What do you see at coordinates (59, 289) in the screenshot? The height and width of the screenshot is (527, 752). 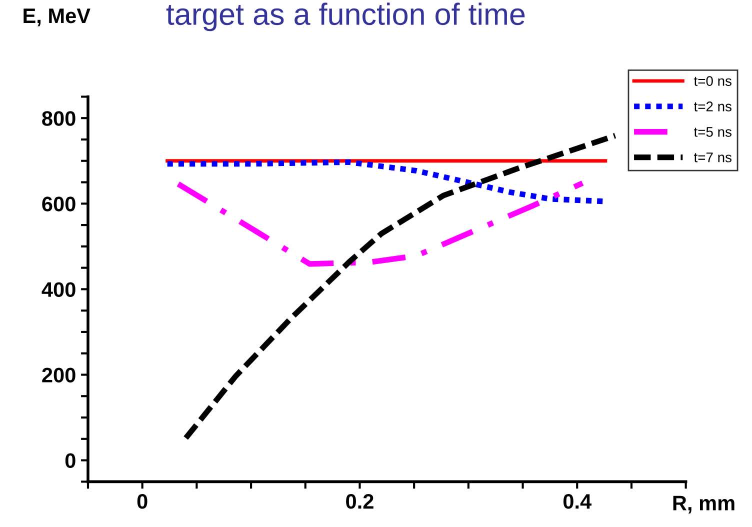 I see `y-tick-label: 400` at bounding box center [59, 289].